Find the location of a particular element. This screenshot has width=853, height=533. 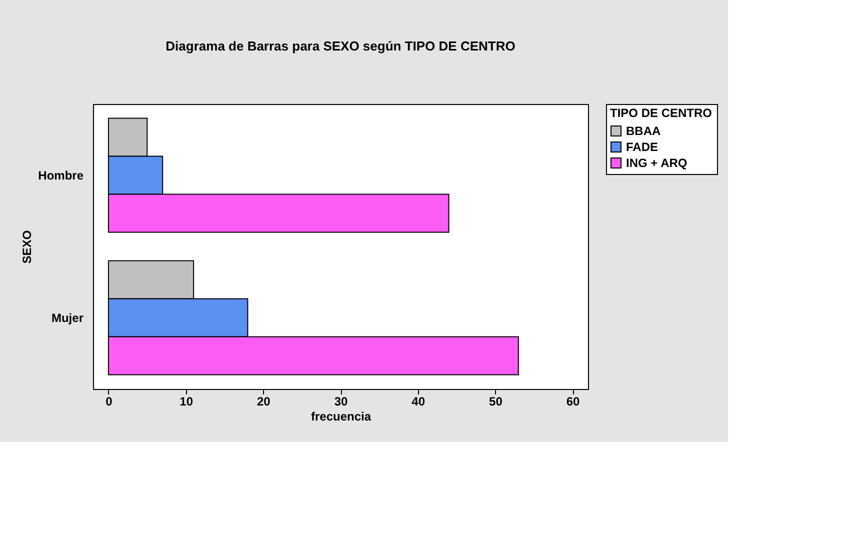

x-tick-label: 50 is located at coordinates (496, 401).